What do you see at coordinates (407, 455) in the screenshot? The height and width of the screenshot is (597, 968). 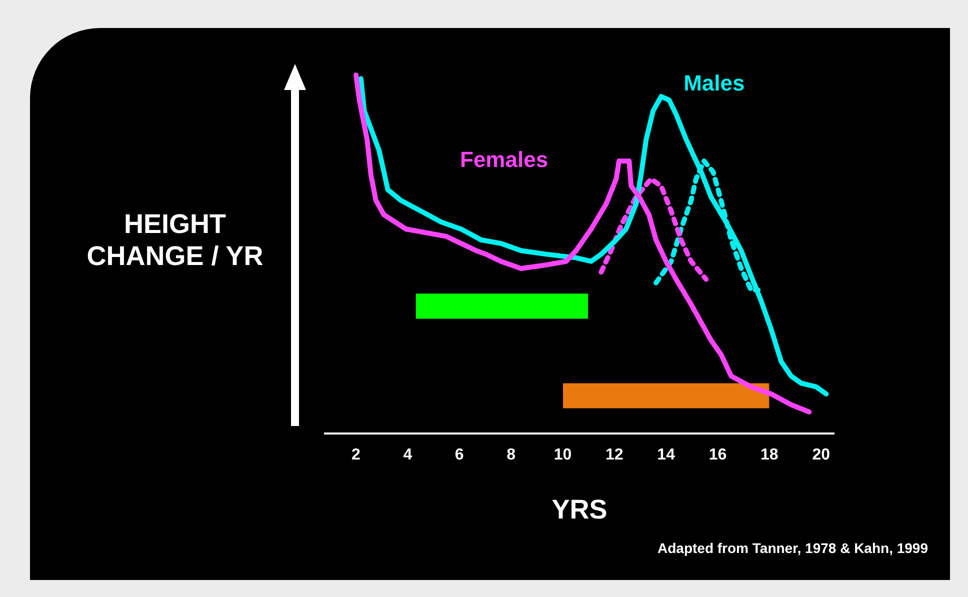 I see `x-tick-label: 4` at bounding box center [407, 455].